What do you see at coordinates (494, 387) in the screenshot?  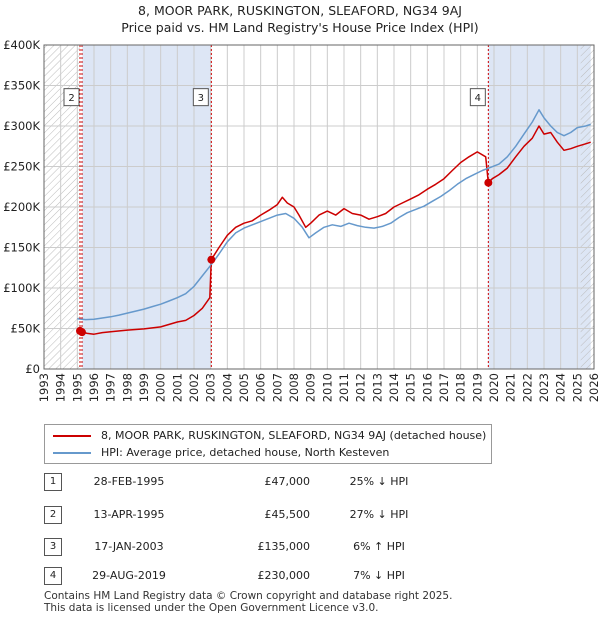 I see `x-tick-label: 2020` at bounding box center [494, 387].